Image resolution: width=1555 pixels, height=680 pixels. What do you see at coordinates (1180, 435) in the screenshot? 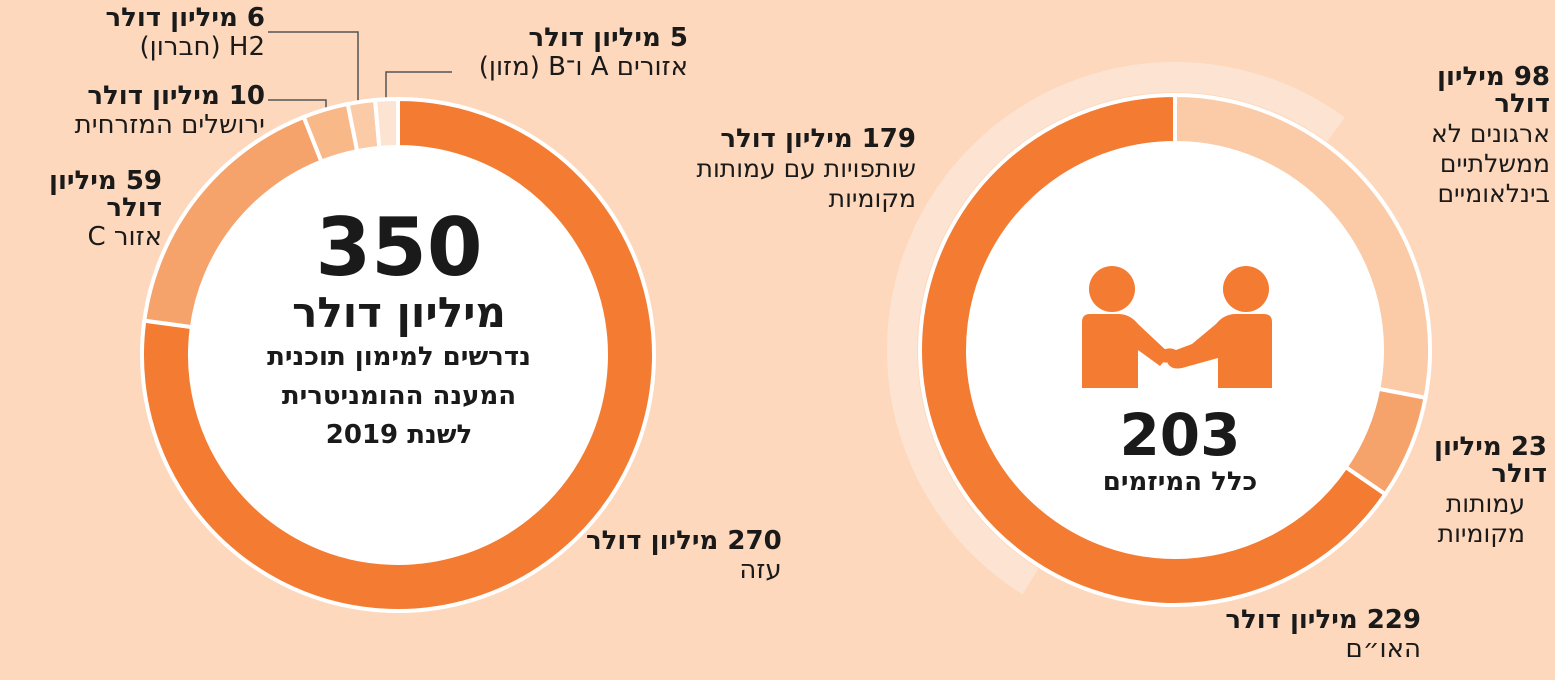
I see `projects-total-value: 203` at bounding box center [1180, 435].